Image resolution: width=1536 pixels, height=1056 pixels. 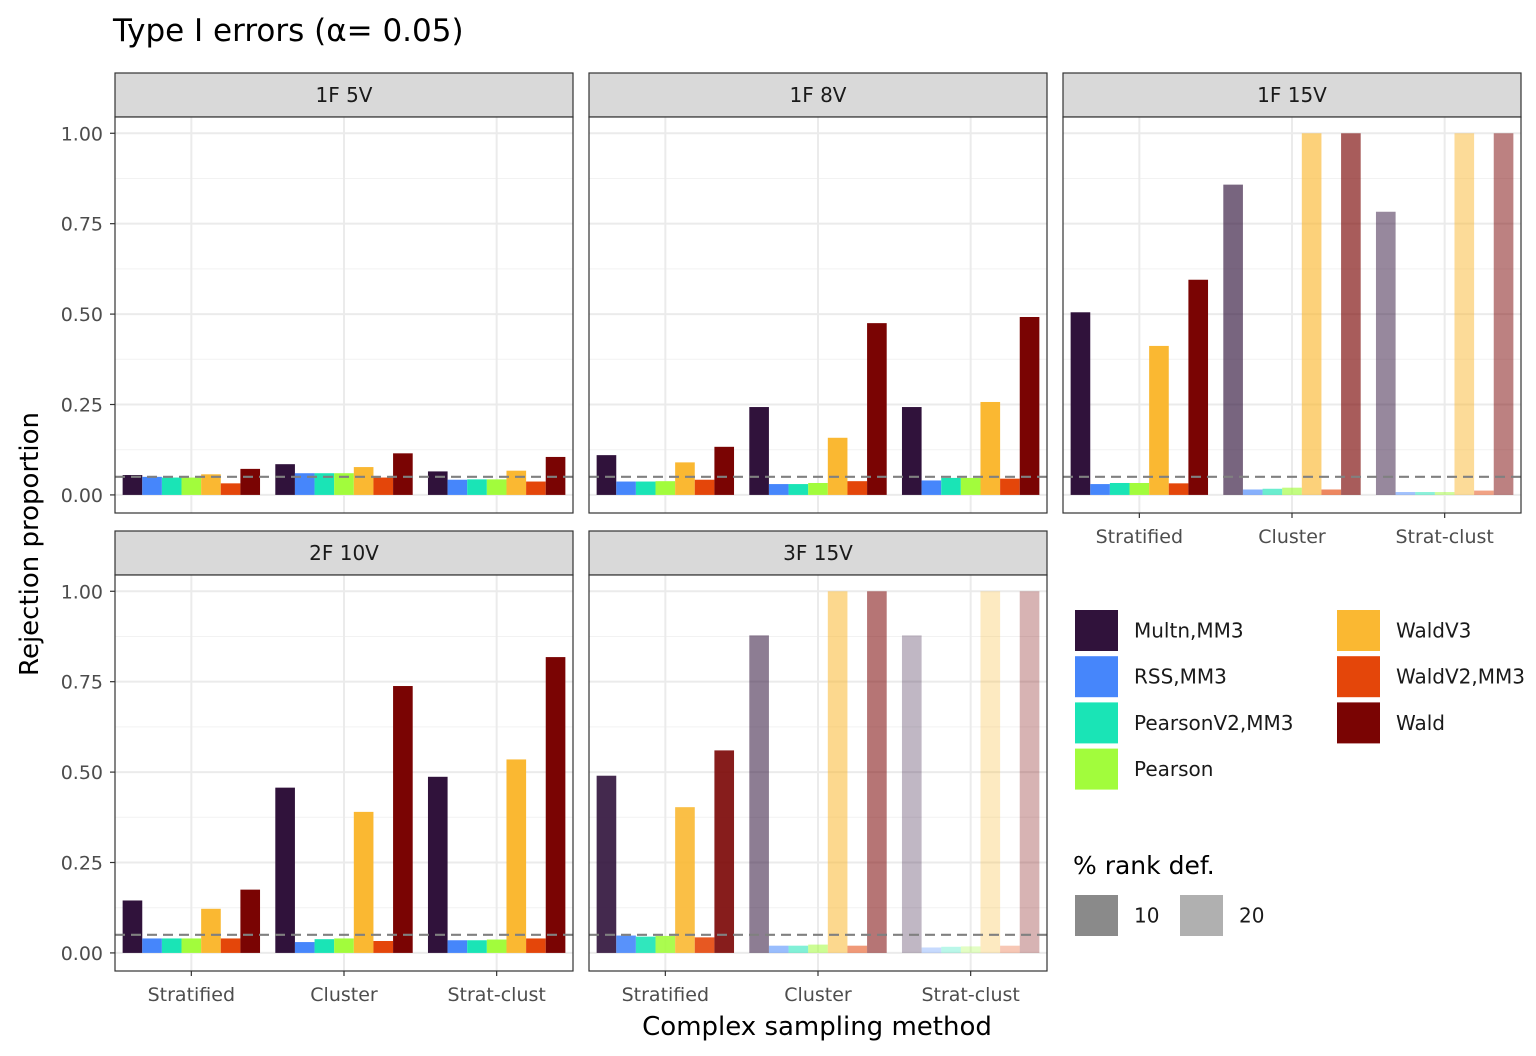 What do you see at coordinates (970, 995) in the screenshot?
I see `x-tick-label: Strat-clust` at bounding box center [970, 995].